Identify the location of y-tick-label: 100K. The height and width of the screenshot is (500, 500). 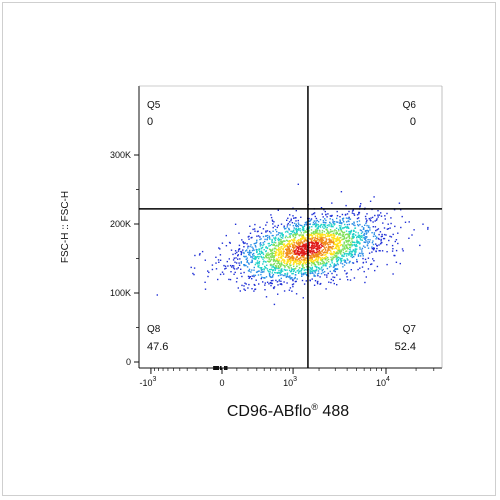
(120, 293).